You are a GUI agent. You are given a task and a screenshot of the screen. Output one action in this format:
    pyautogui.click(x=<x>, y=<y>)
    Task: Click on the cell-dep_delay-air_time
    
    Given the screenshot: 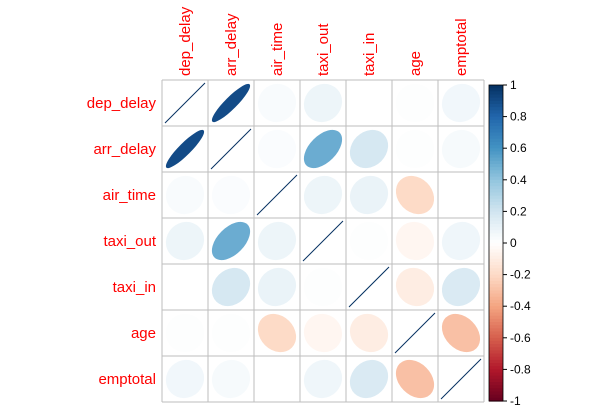 What is the action you would take?
    pyautogui.click(x=277, y=103)
    